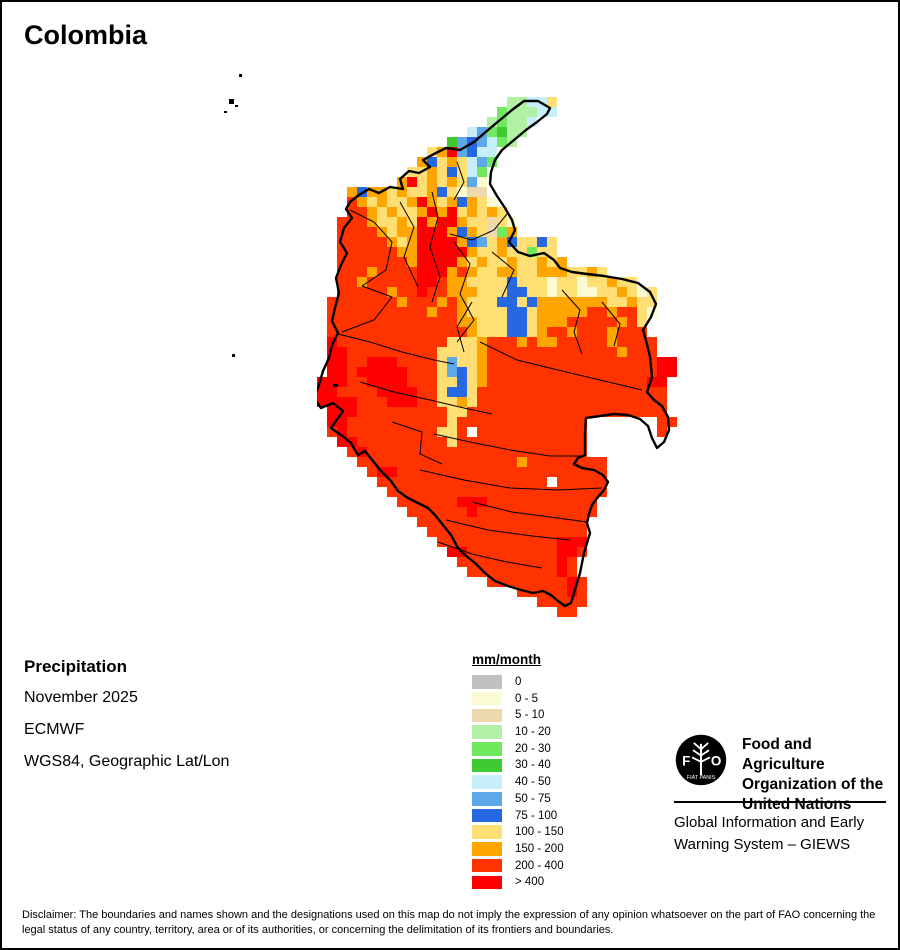 The height and width of the screenshot is (950, 900). What do you see at coordinates (231, 101) in the screenshot?
I see `island-dot` at bounding box center [231, 101].